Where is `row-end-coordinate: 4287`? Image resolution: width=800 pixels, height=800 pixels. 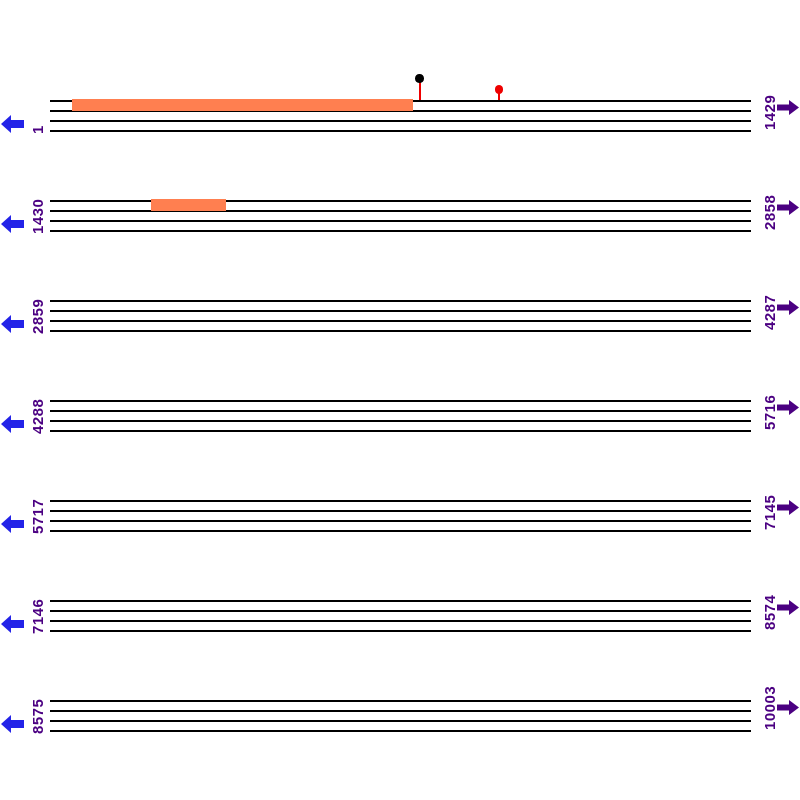
row-end-coordinate: 4287 is located at coordinates (770, 312).